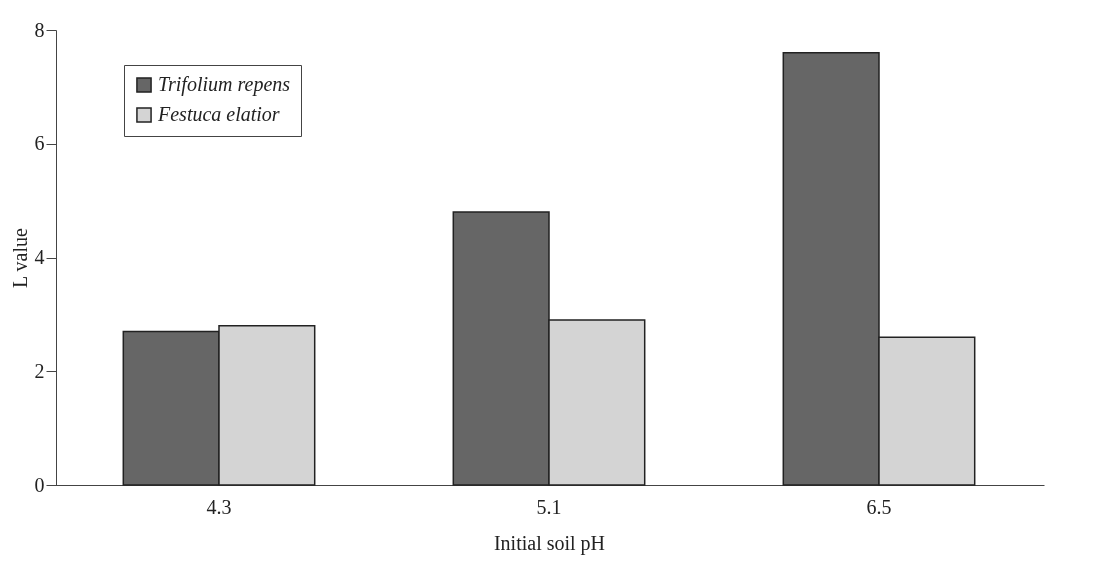 The width and height of the screenshot is (1105, 585). Describe the element at coordinates (39, 484) in the screenshot. I see `y-tick-label: 0` at that location.